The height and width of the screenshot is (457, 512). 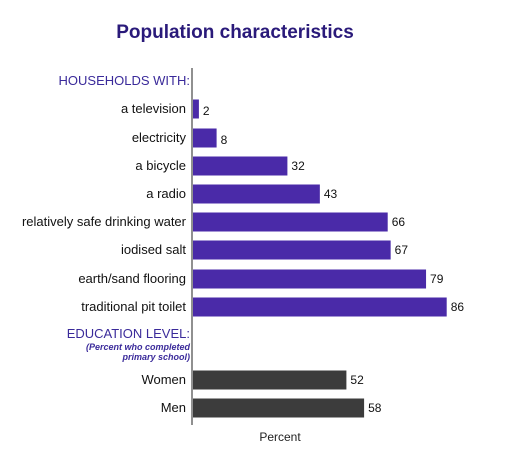 What do you see at coordinates (375, 408) in the screenshot?
I see `value-label-men: 58` at bounding box center [375, 408].